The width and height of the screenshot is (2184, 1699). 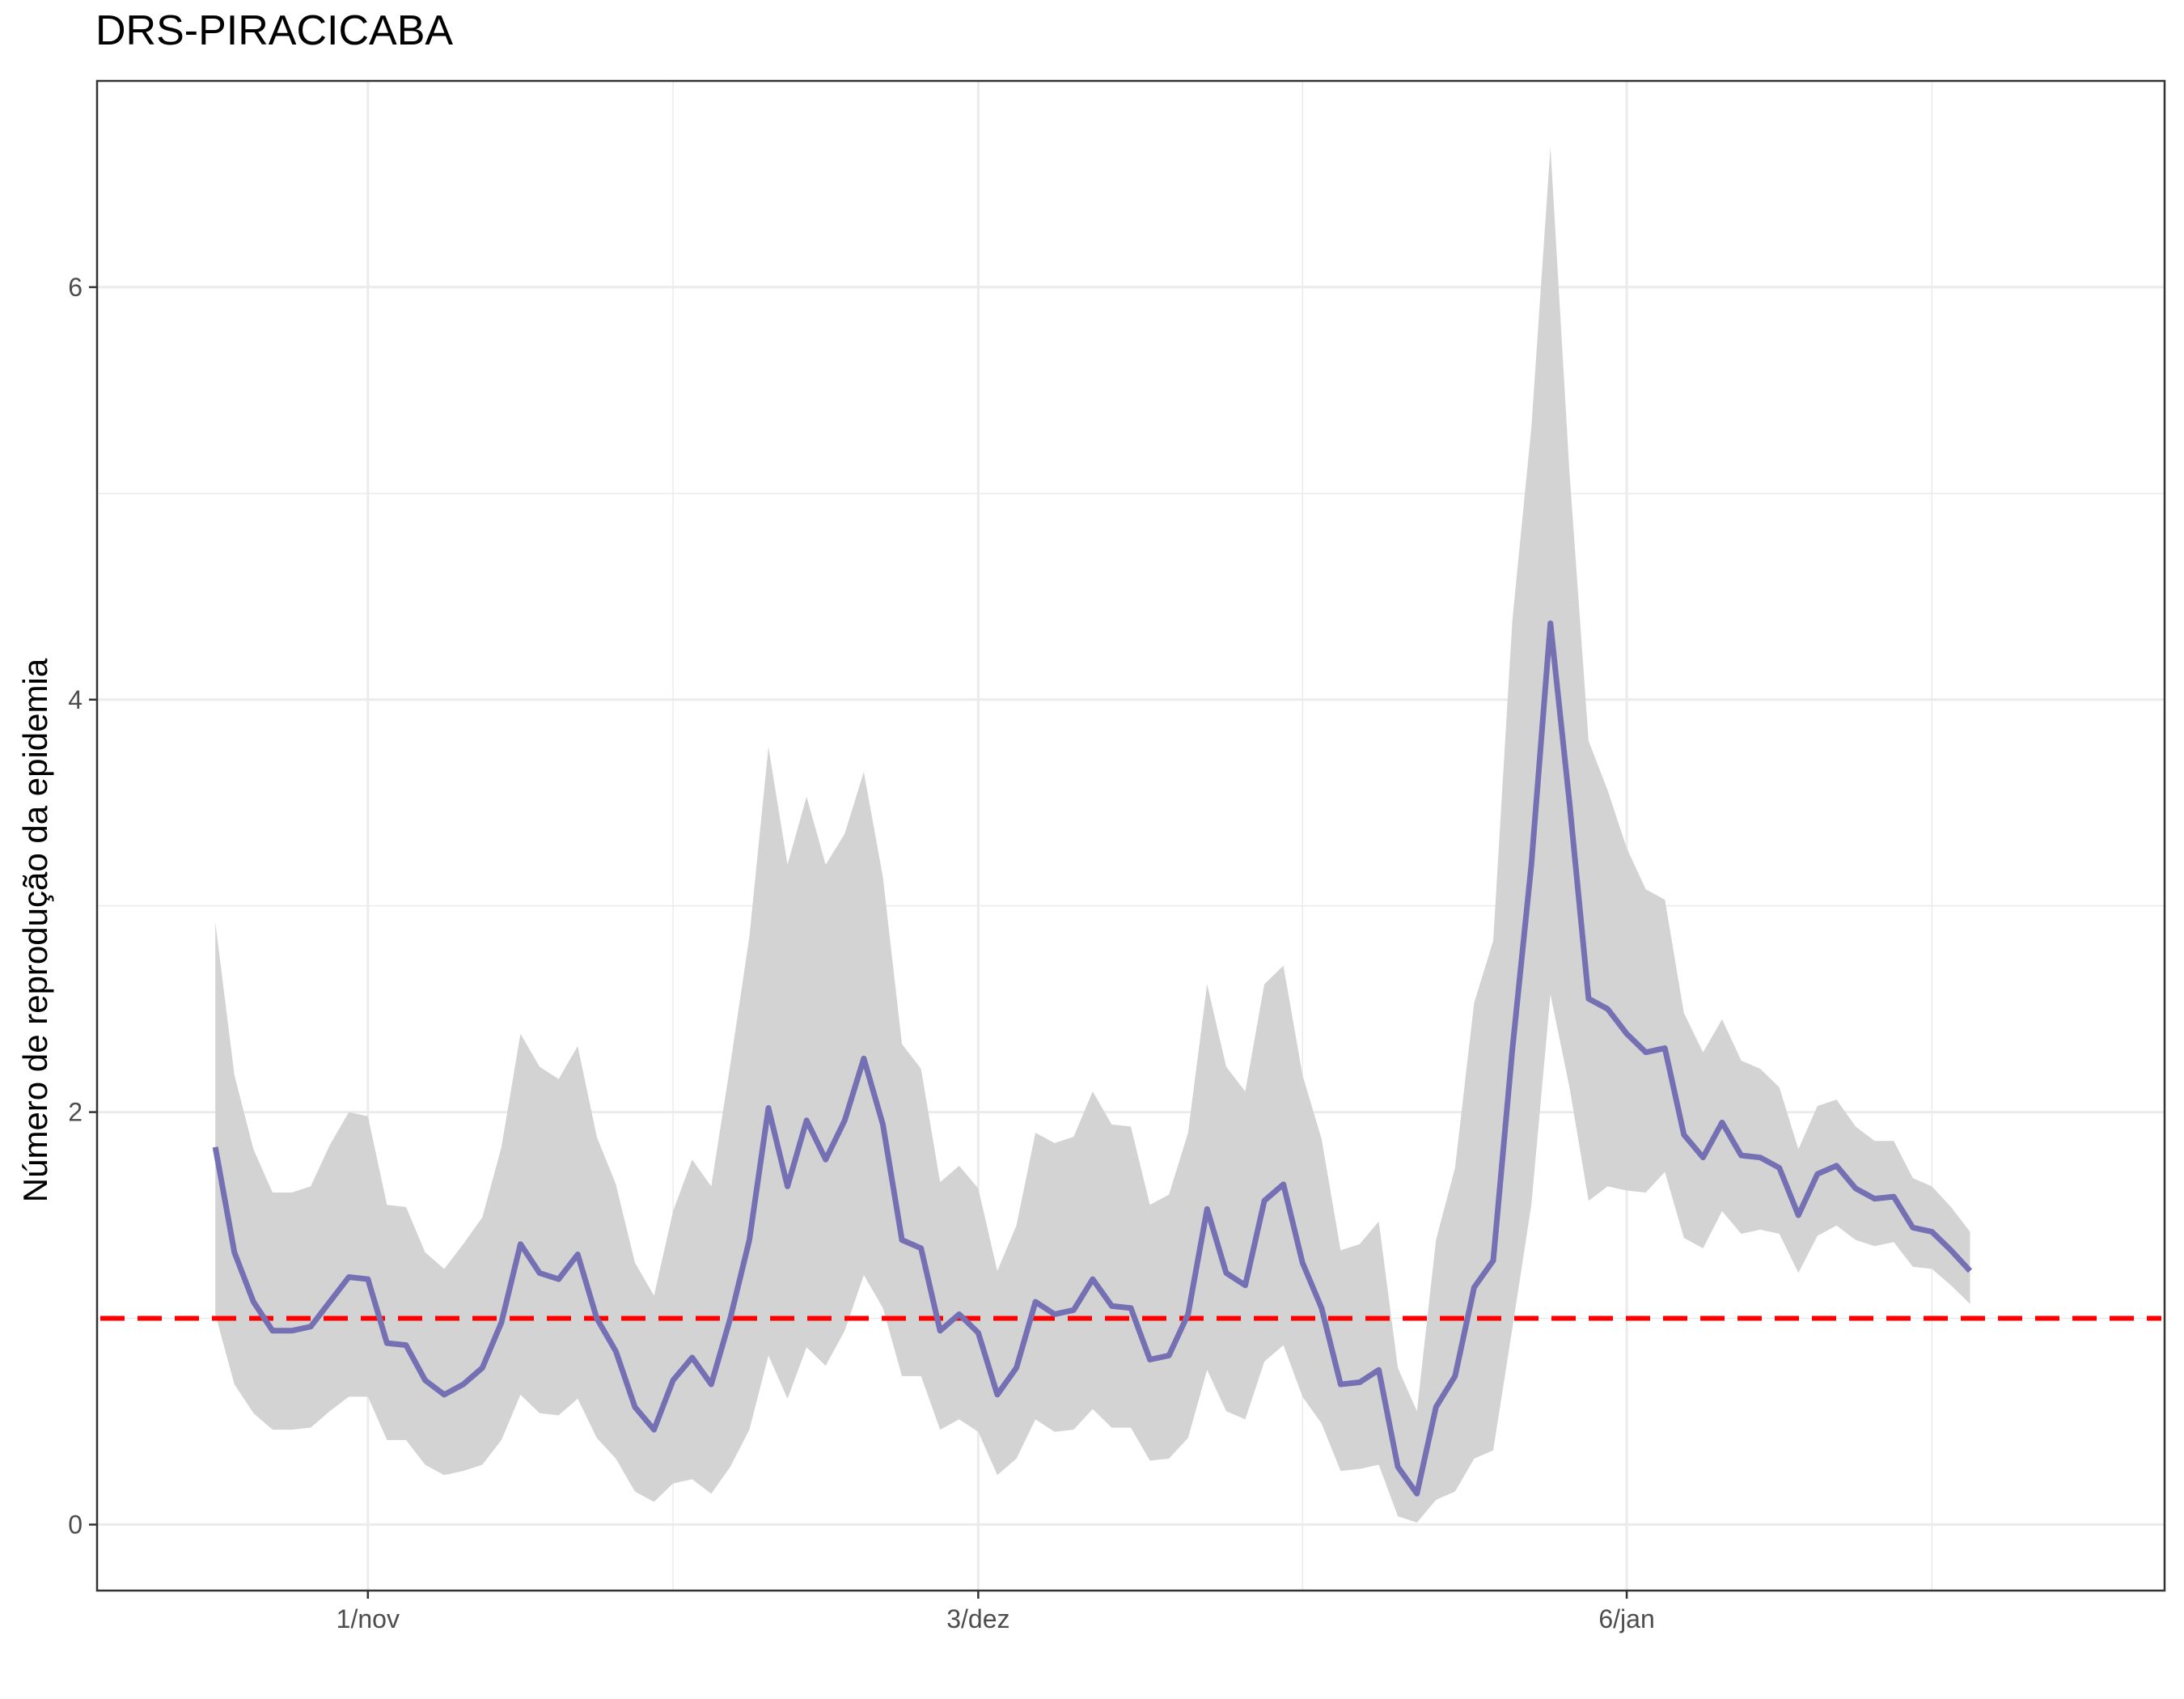 What do you see at coordinates (977, 1618) in the screenshot?
I see `x-tick-label: 3/dez` at bounding box center [977, 1618].